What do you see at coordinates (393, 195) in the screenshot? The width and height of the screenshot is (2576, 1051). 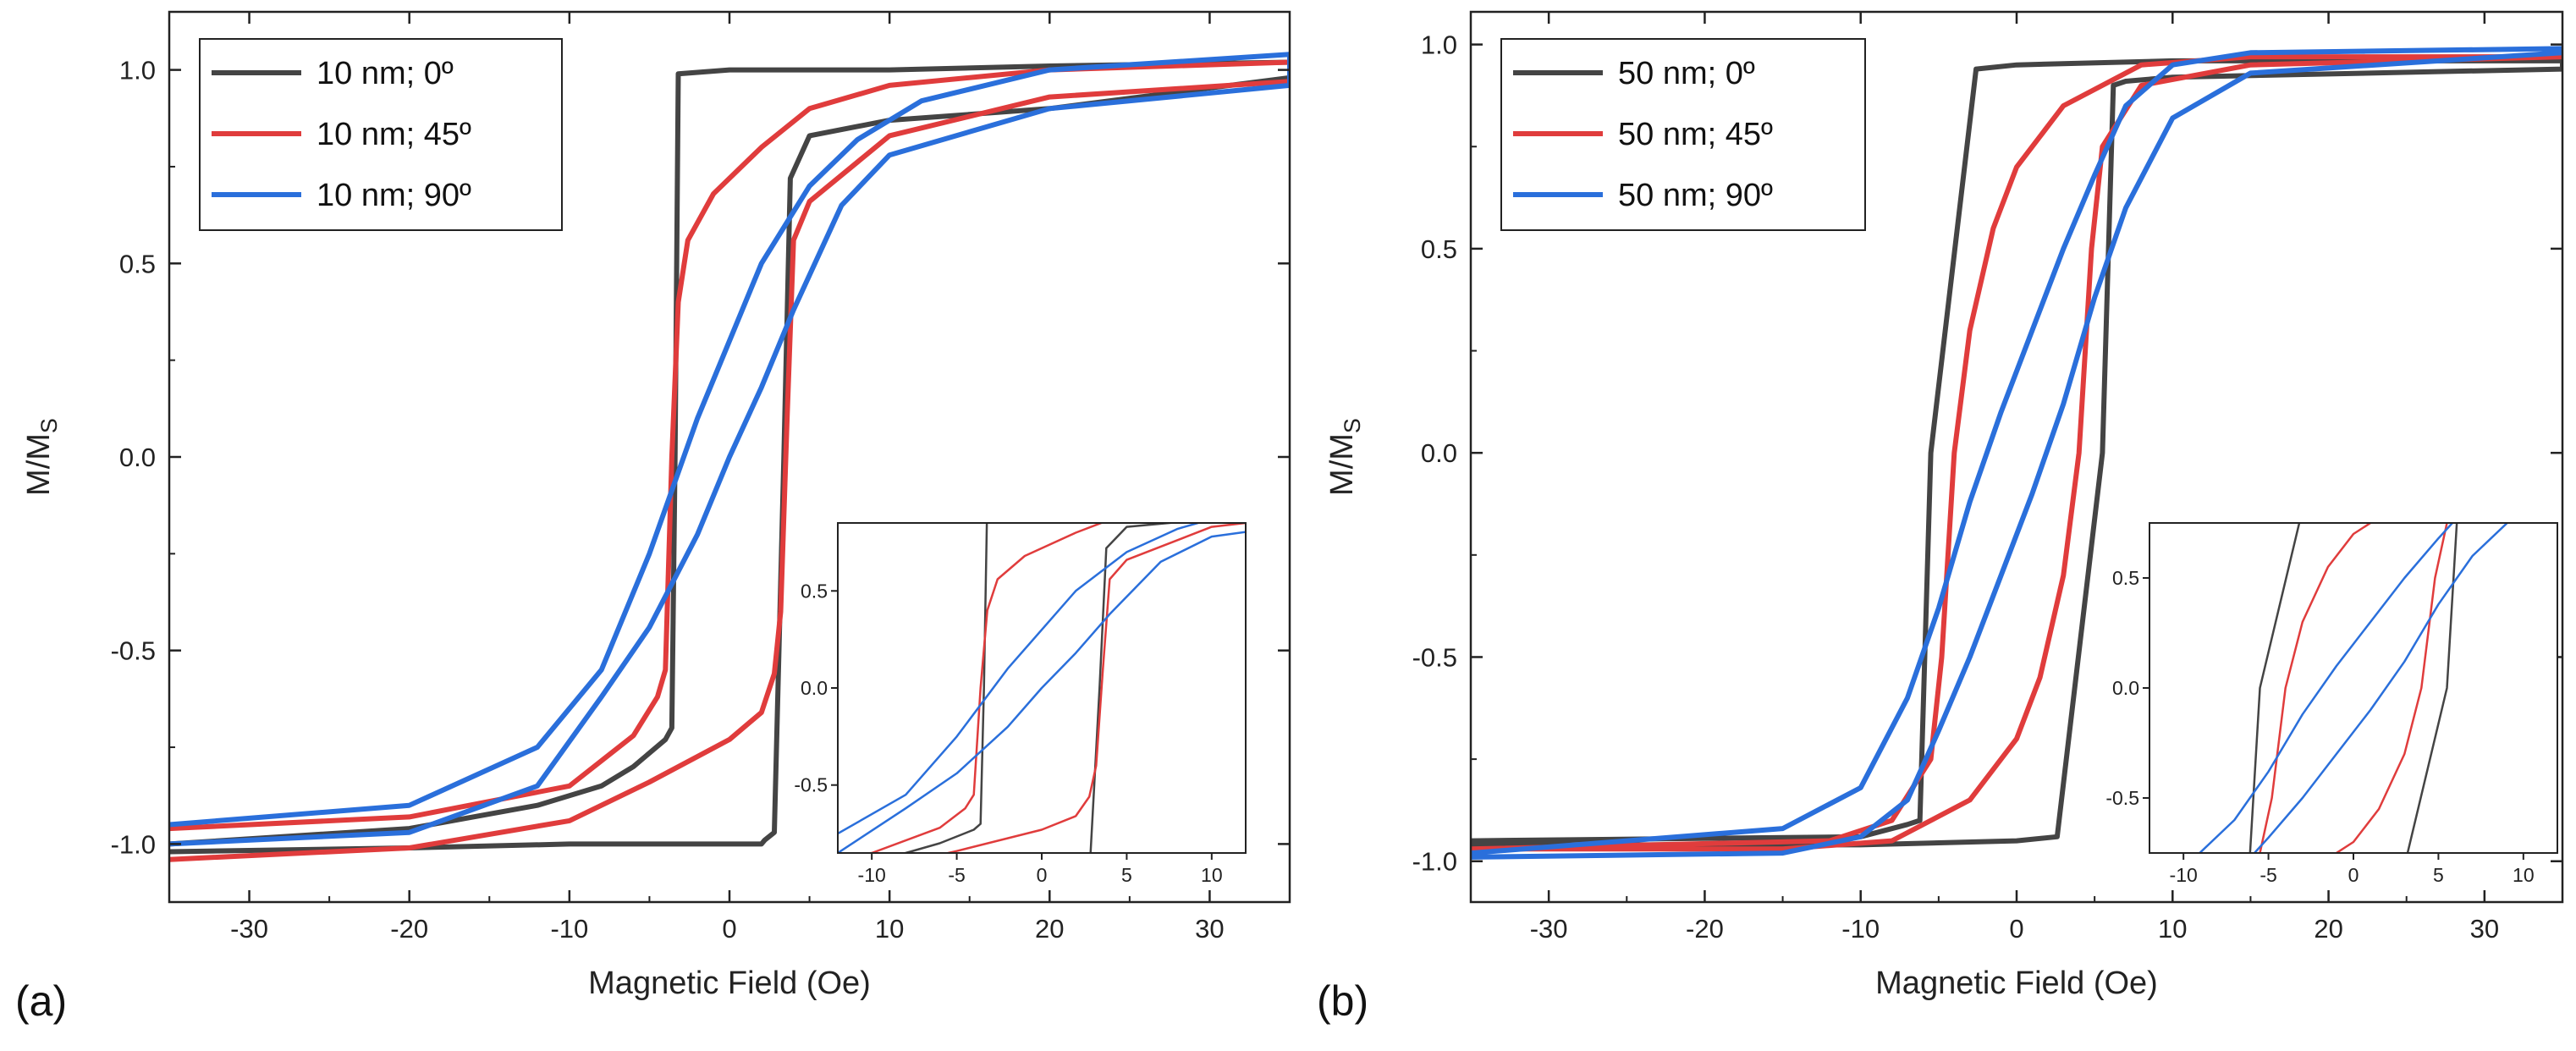 I see `legend-label: 10 nm; 90º` at bounding box center [393, 195].